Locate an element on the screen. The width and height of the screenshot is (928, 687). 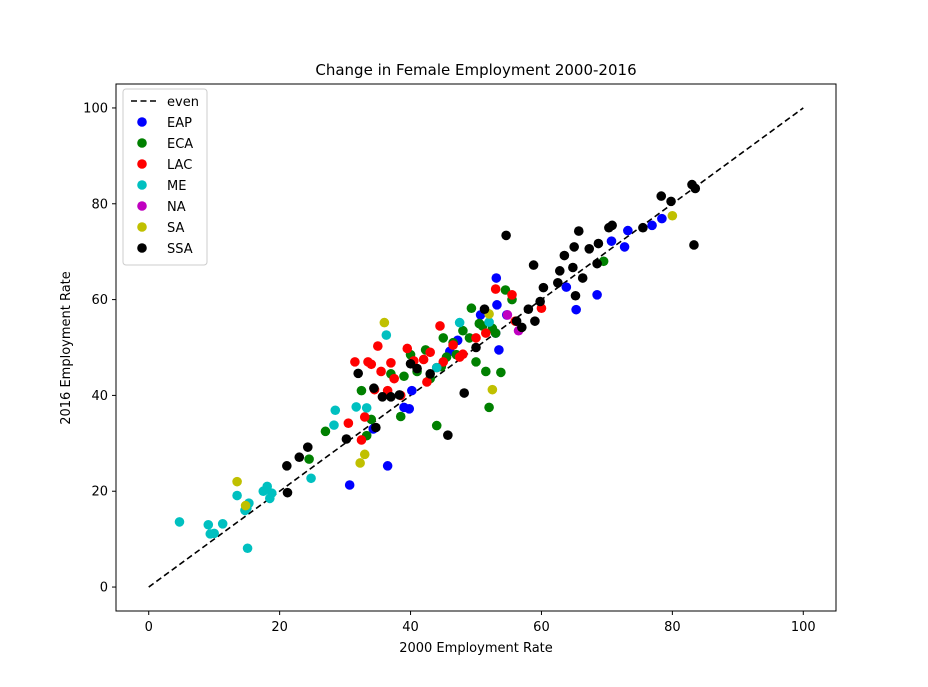
y-tick-label: 60 is located at coordinates (99, 300).